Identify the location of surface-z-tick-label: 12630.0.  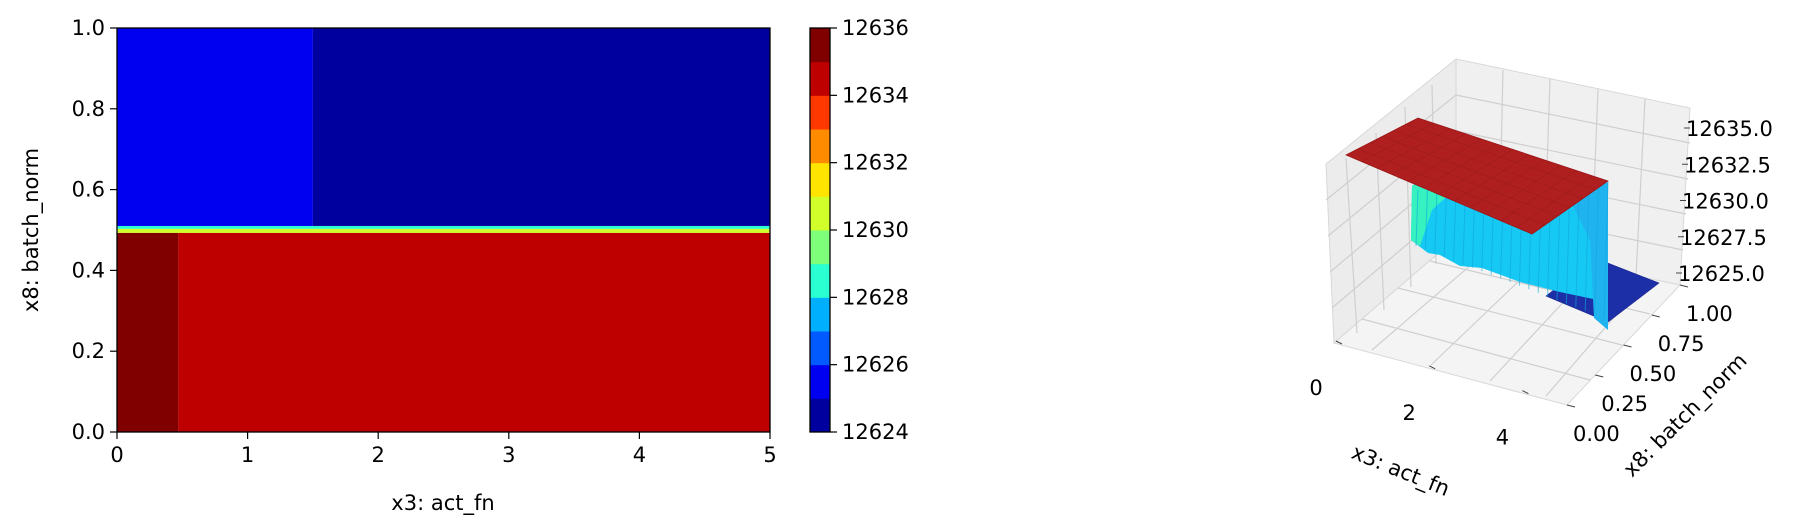
(1725, 202).